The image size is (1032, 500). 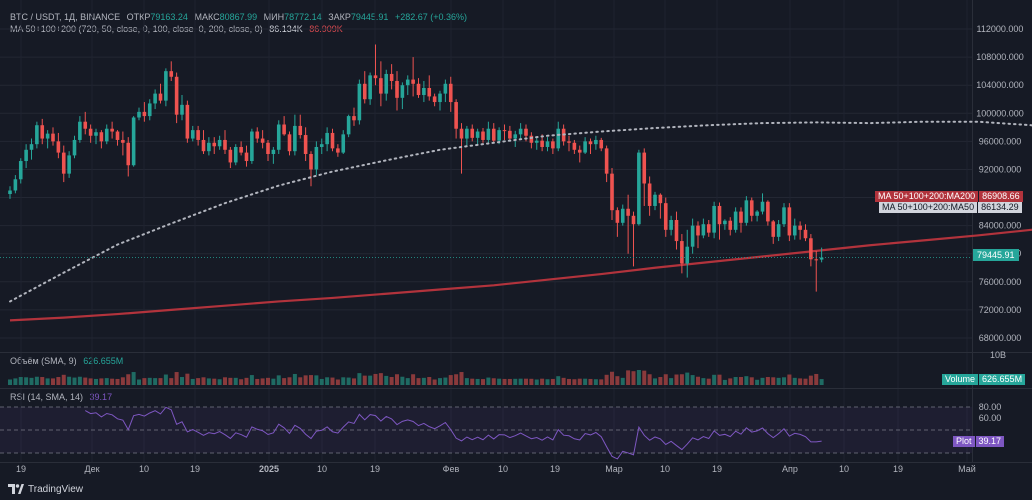 I want to click on volume-legend: Объём (SMA, 9) 626.655M, so click(x=68, y=361).